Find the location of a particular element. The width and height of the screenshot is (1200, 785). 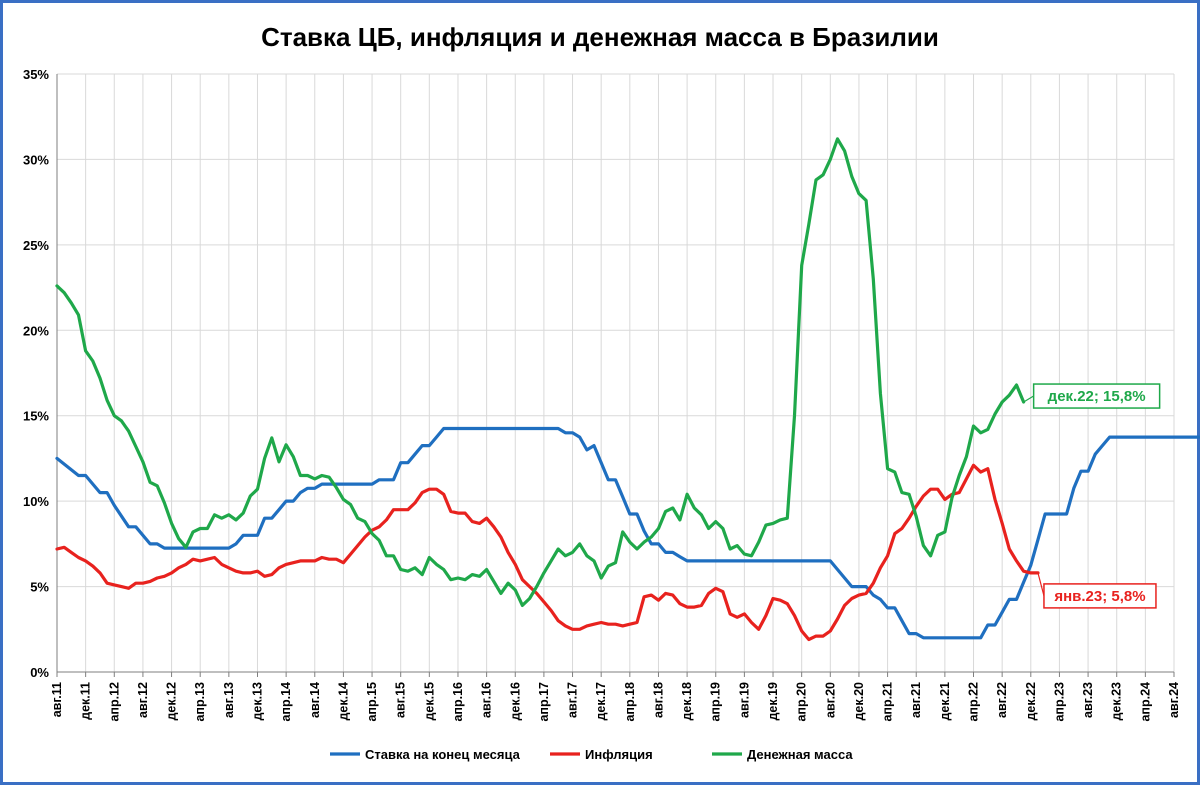

x-tick-label: апр.23 is located at coordinates (1059, 702).